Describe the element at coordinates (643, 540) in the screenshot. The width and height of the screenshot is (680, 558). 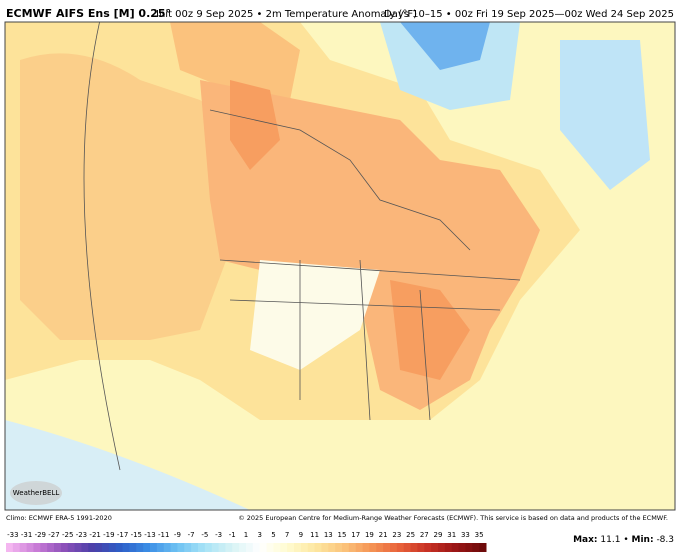
I see `min-label: Min:` at that location.